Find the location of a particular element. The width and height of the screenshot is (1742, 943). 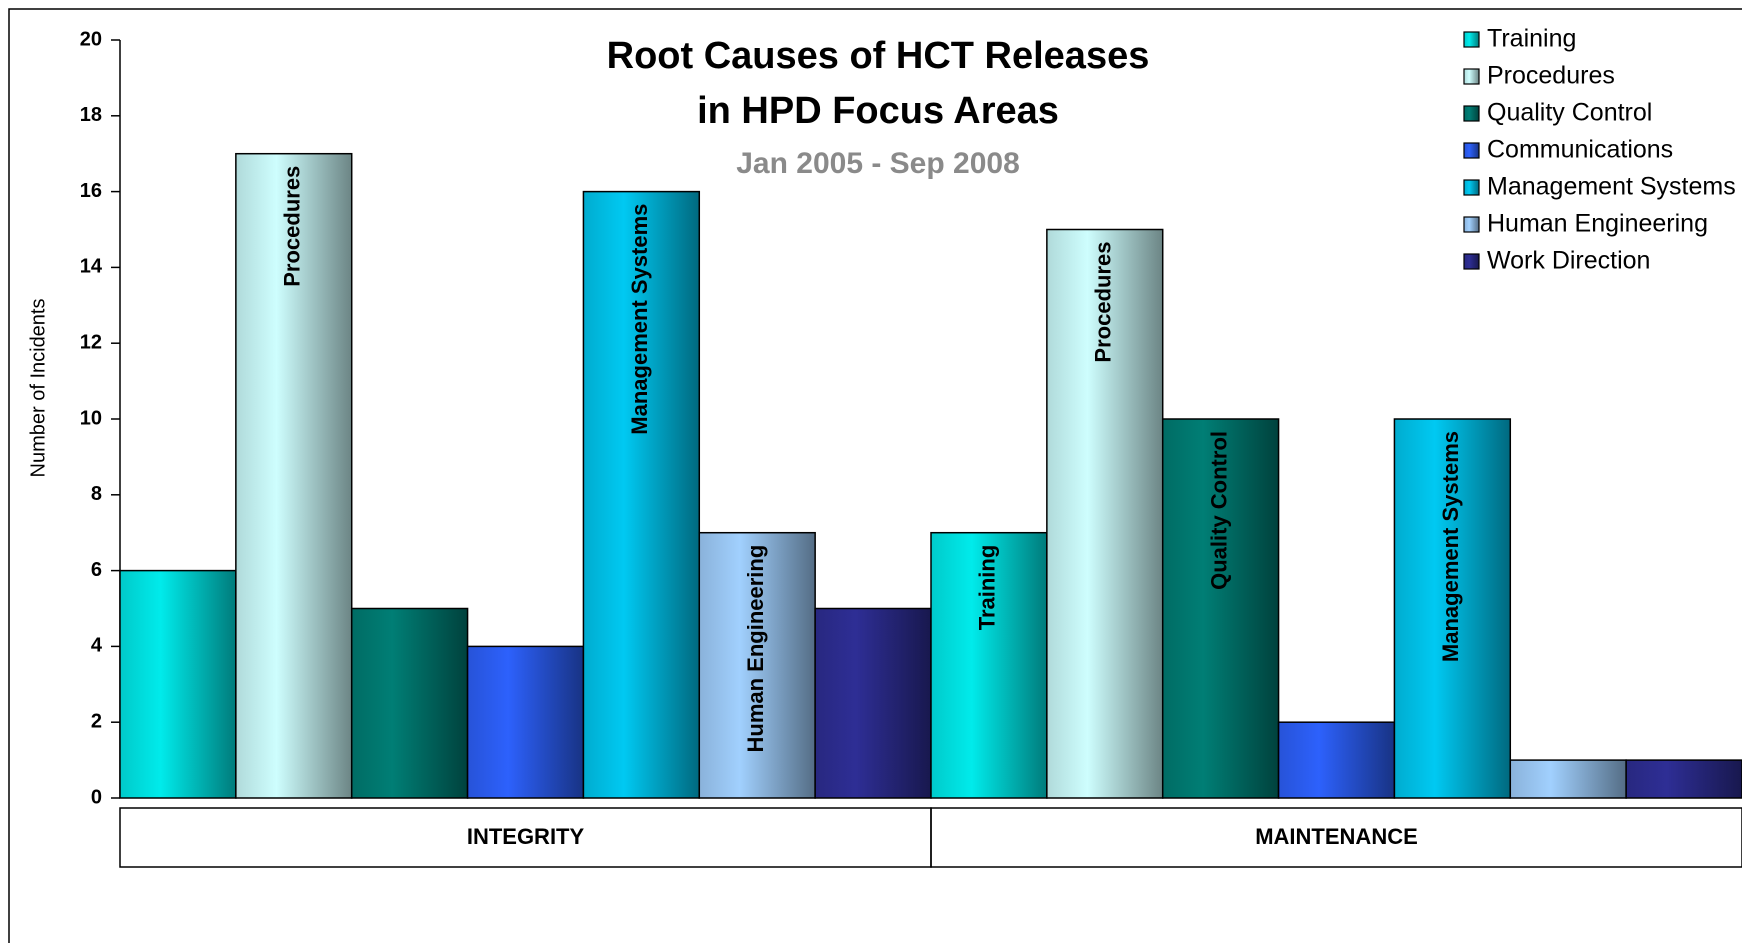

y-axis-label: Number of Incidents is located at coordinates (38, 388).